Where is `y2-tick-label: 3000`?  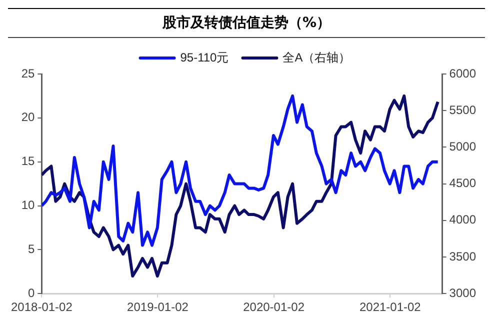 y2-tick-label: 3000 is located at coordinates (462, 293).